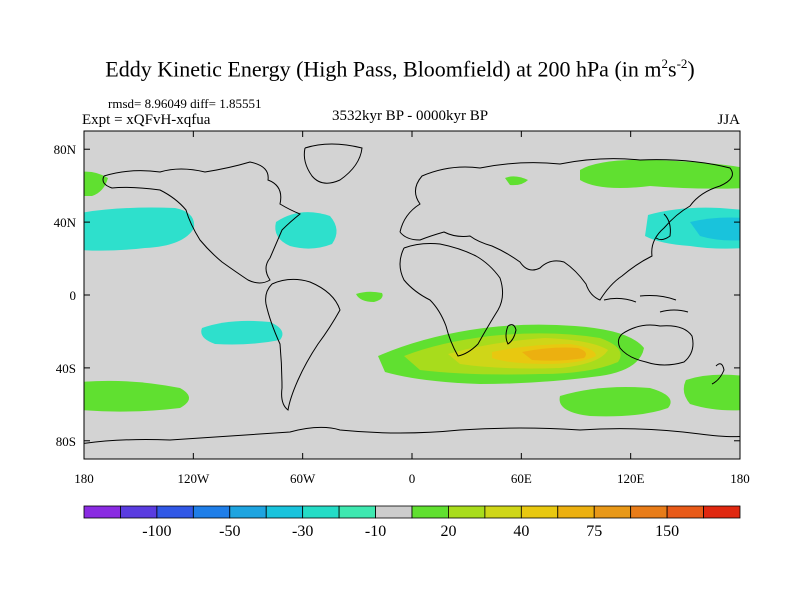 The height and width of the screenshot is (600, 800). I want to click on colorbar-label: 40, so click(521, 531).